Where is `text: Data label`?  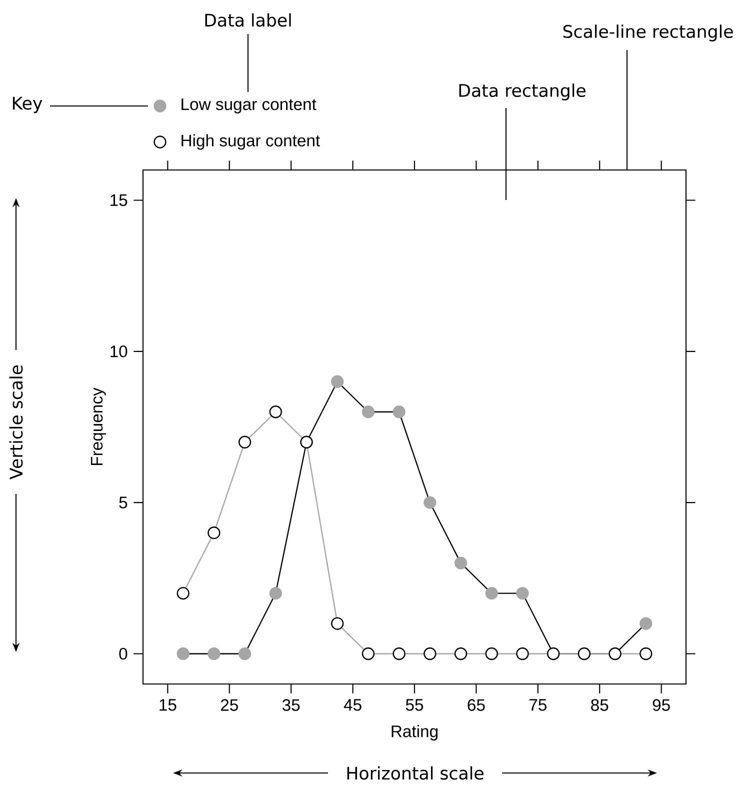 text: Data label is located at coordinates (248, 20).